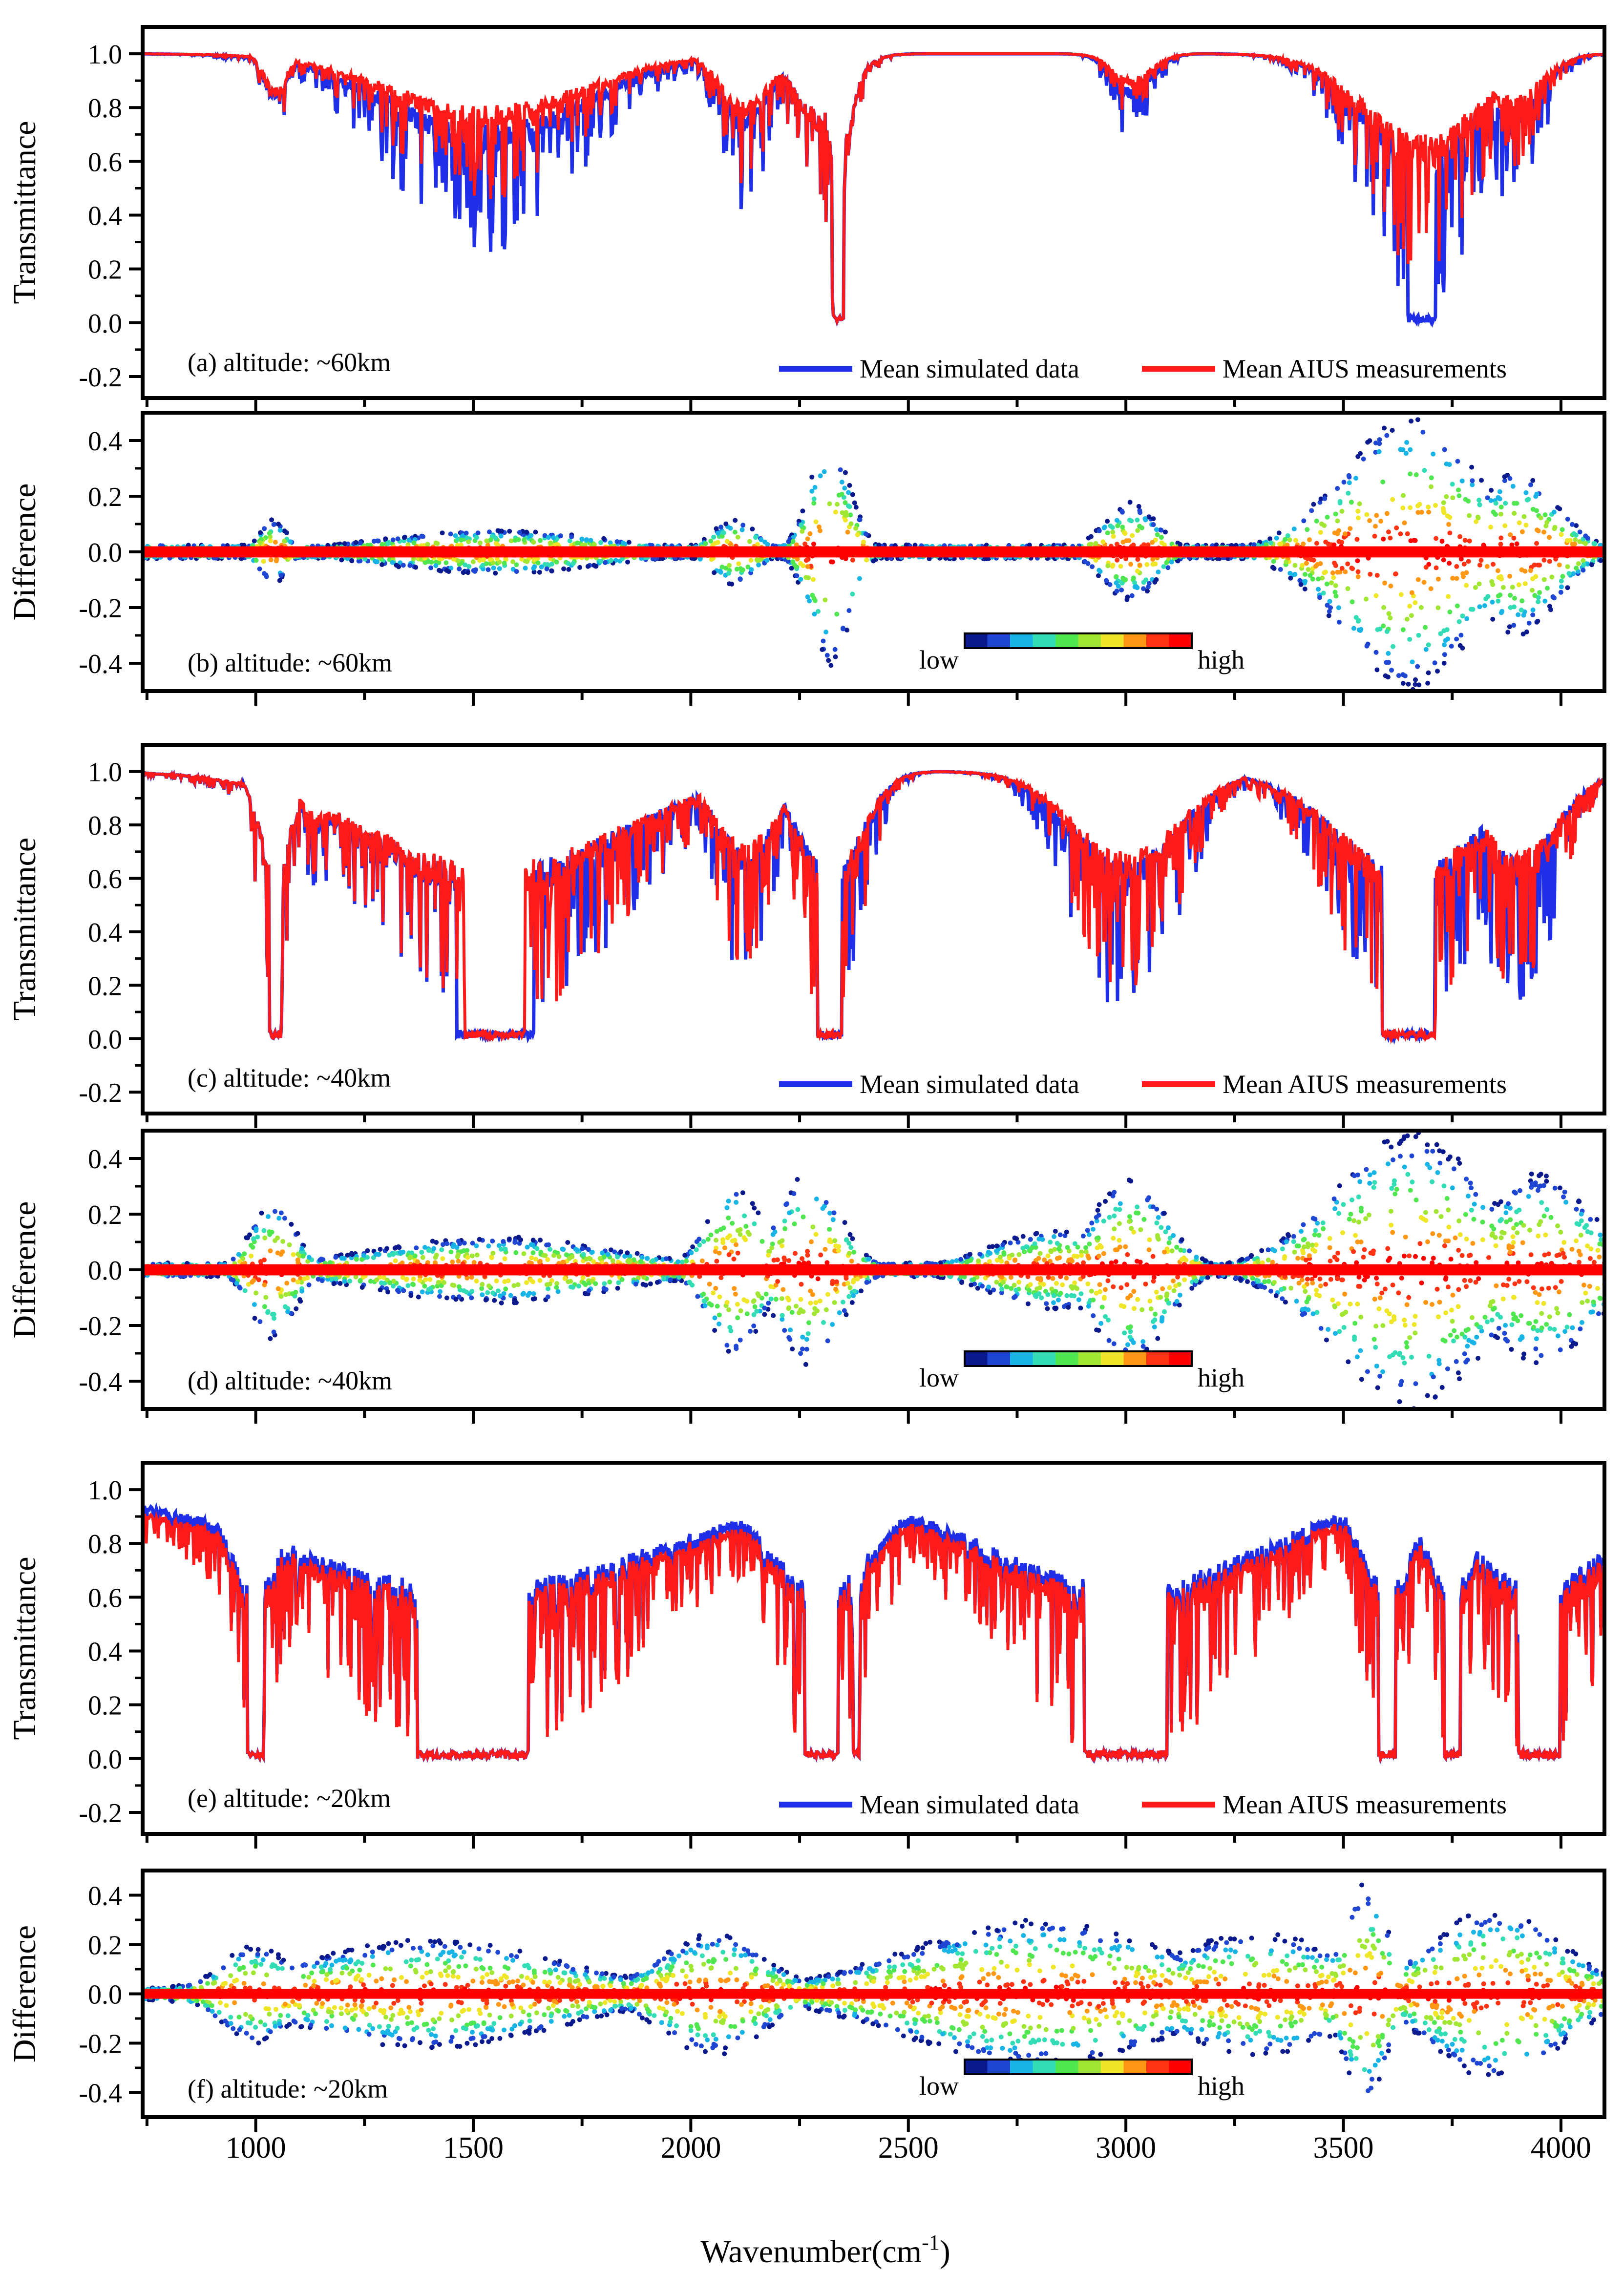 The width and height of the screenshot is (1624, 2271). What do you see at coordinates (969, 368) in the screenshot?
I see `legend-label-simulated: Mean simulated data` at bounding box center [969, 368].